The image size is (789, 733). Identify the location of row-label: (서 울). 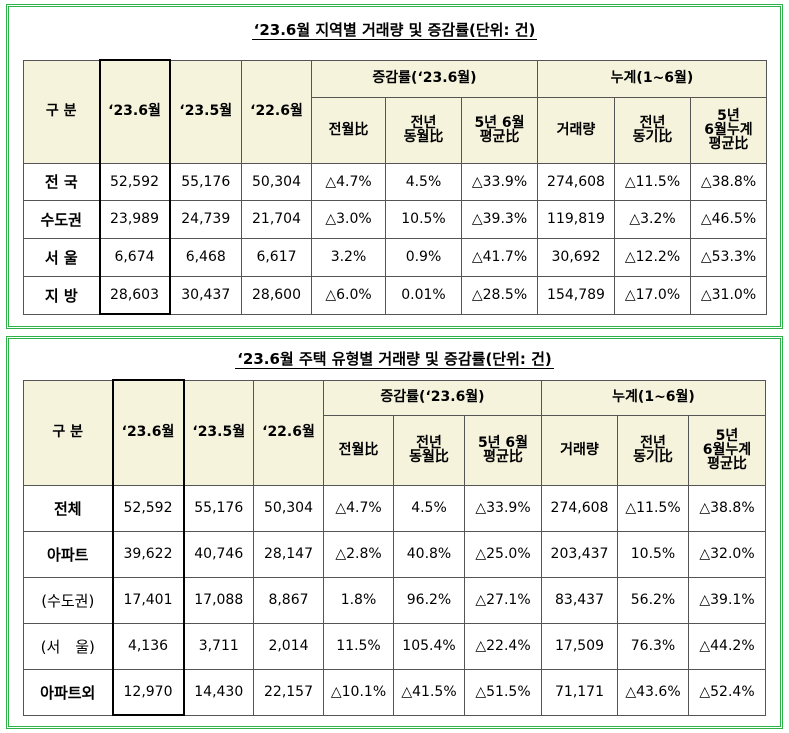
(68, 646).